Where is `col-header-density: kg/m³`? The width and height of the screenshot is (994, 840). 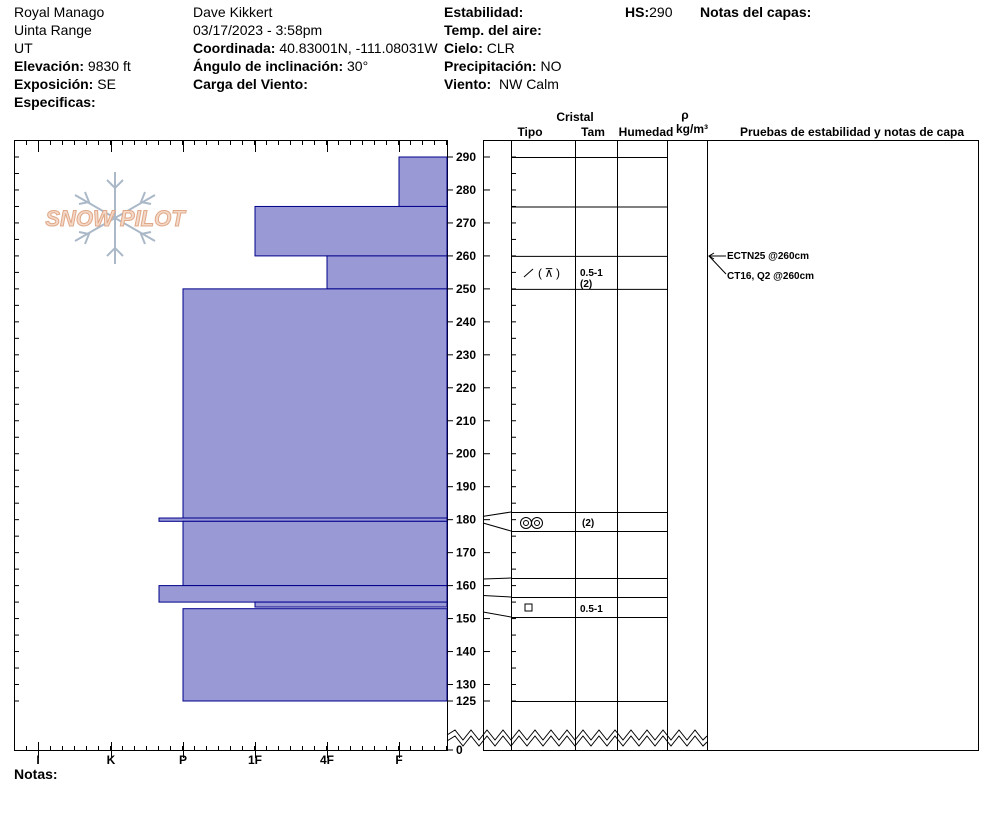
col-header-density: kg/m³ is located at coordinates (692, 129).